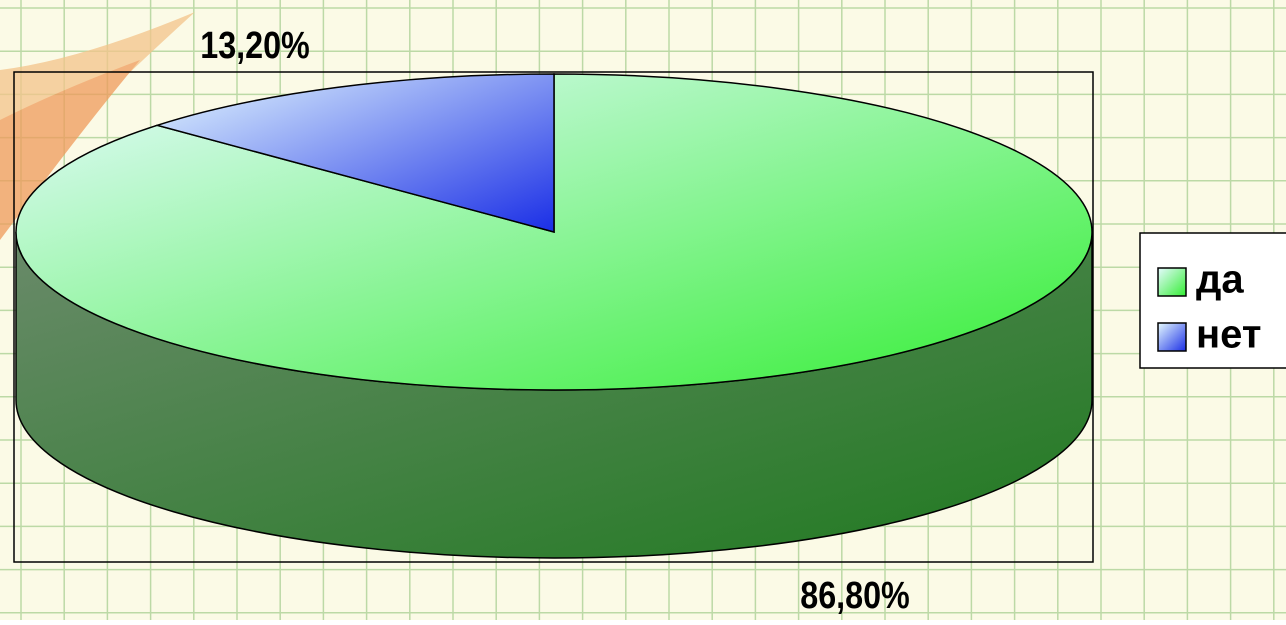 The width and height of the screenshot is (1286, 625). What do you see at coordinates (354, 153) in the screenshot?
I see `pie-slice` at bounding box center [354, 153].